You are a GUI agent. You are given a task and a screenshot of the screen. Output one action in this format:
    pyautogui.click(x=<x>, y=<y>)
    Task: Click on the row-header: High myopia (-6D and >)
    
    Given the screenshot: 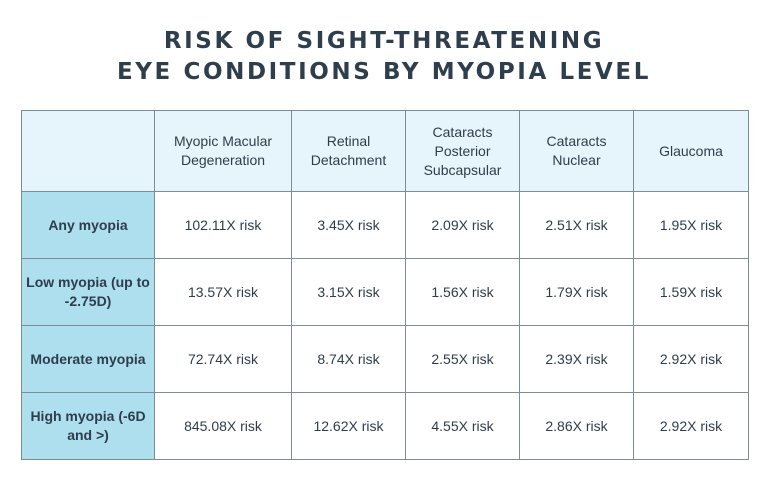 What is the action you would take?
    pyautogui.click(x=88, y=426)
    